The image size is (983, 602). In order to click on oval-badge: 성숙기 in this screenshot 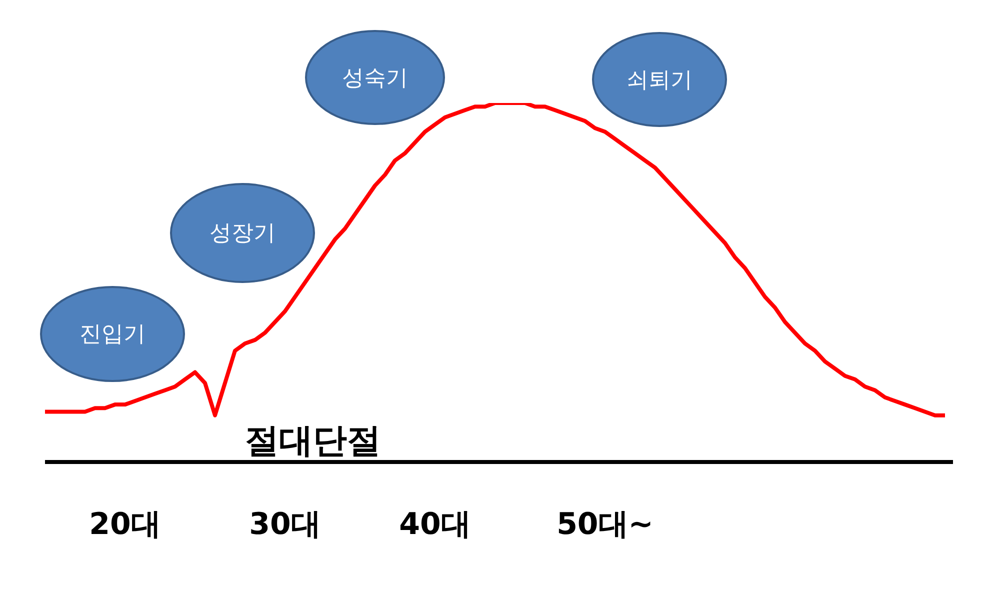, I will do `click(375, 77)`.